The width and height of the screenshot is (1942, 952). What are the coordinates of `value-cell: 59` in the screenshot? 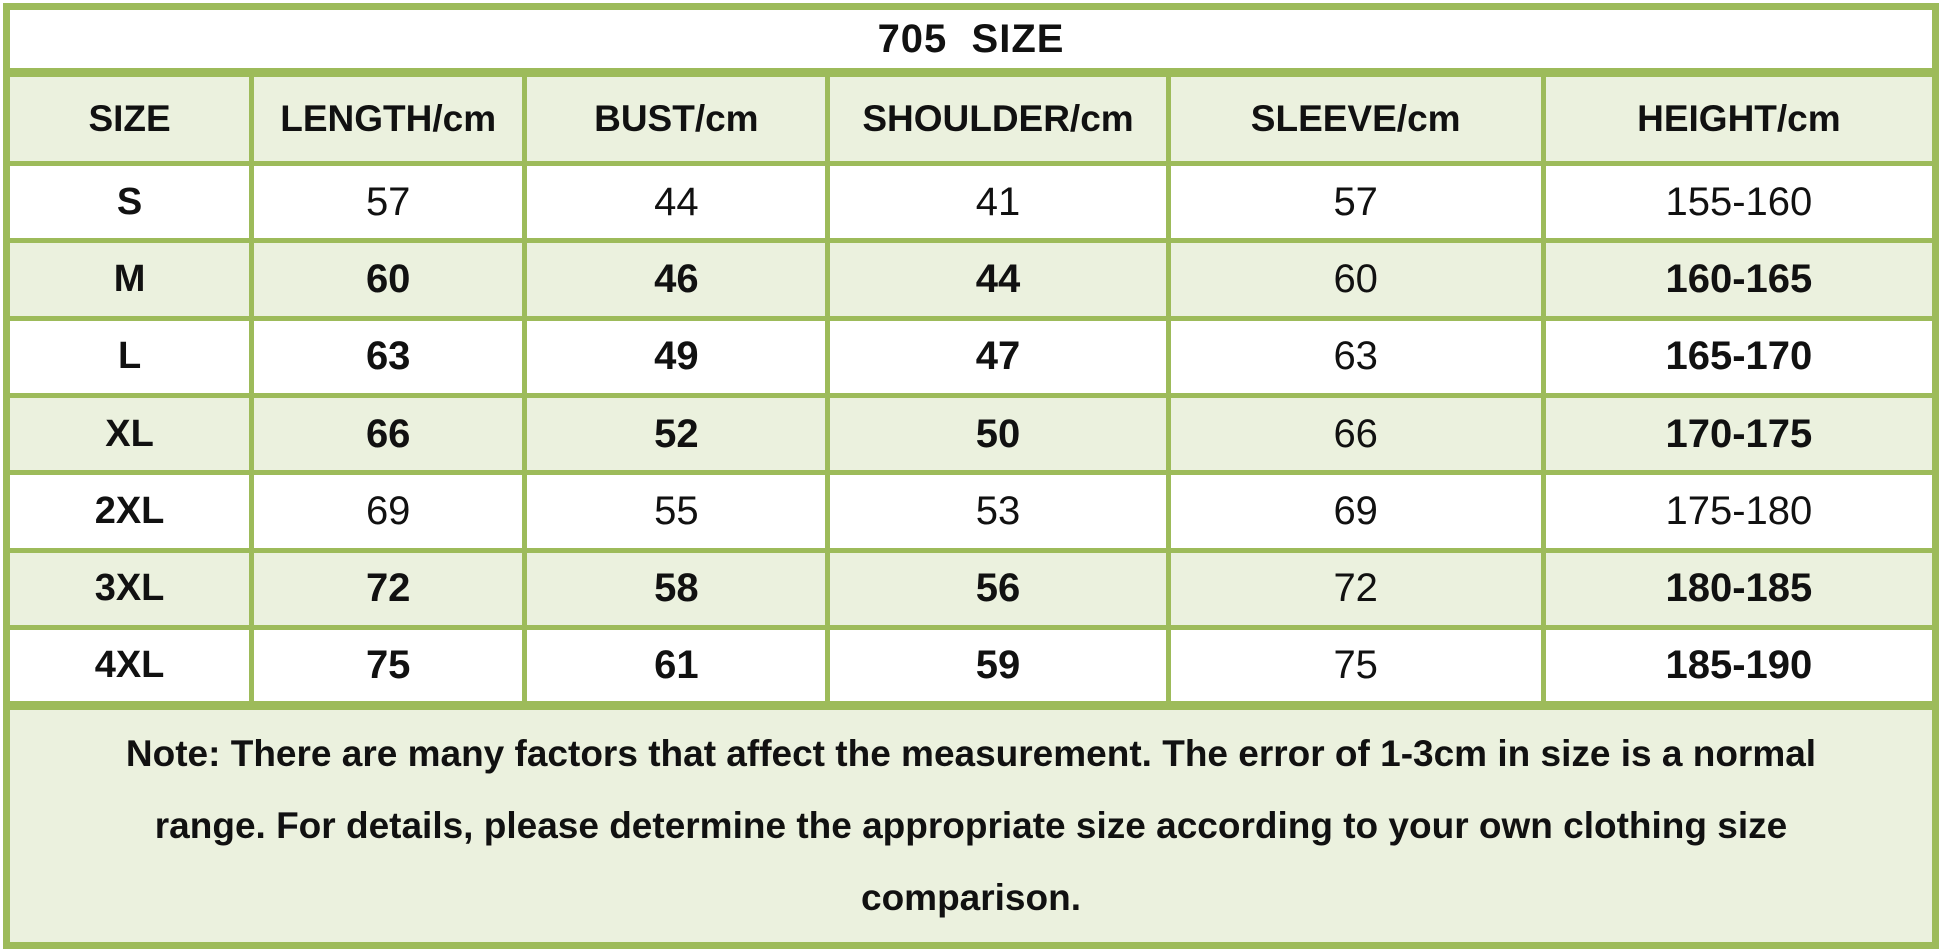 It's located at (998, 666).